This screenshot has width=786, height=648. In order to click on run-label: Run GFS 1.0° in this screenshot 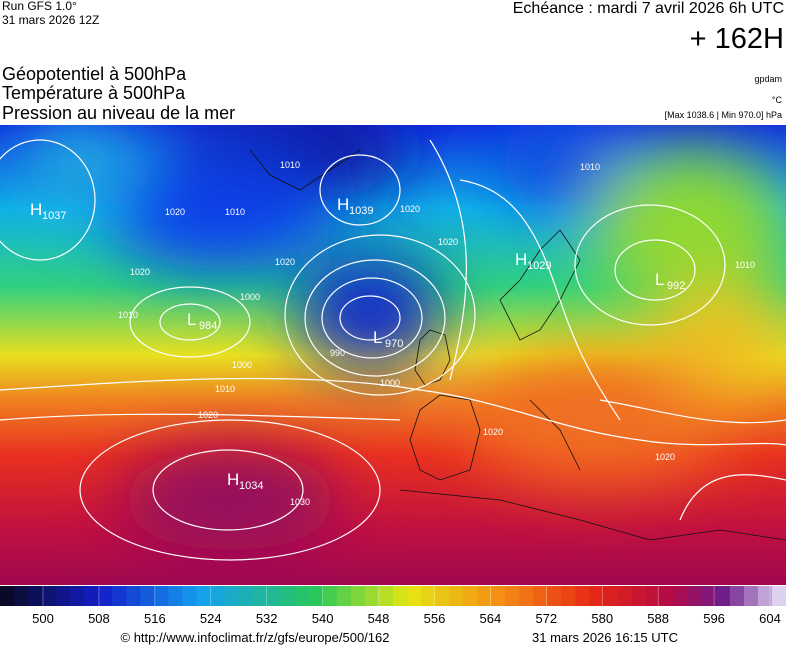, I will do `click(39, 6)`.